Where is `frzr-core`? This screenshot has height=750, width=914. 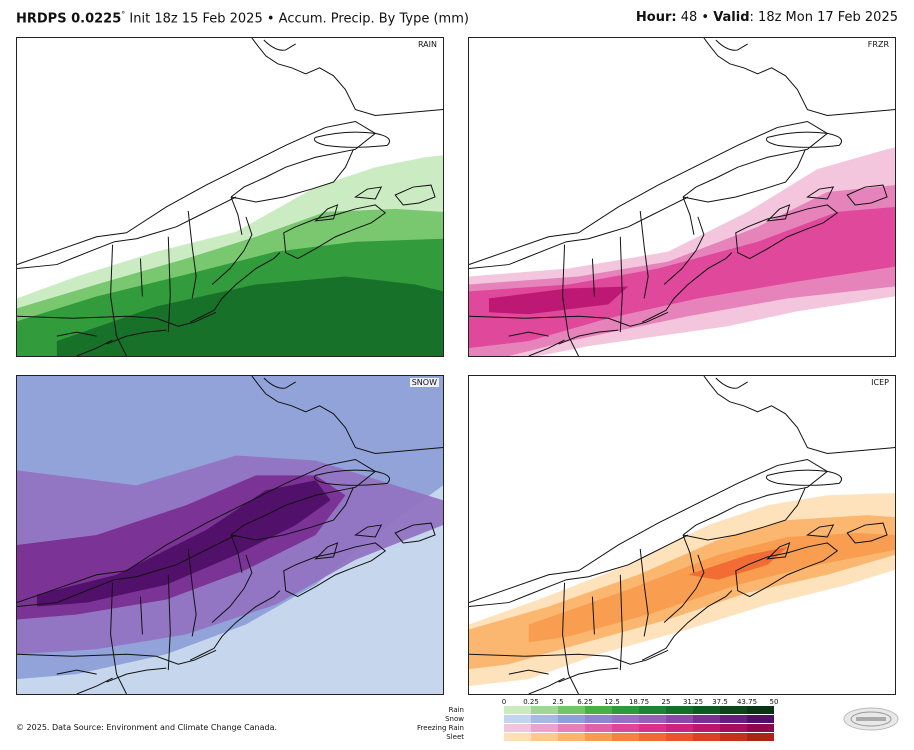
frzr-core is located at coordinates (558, 300).